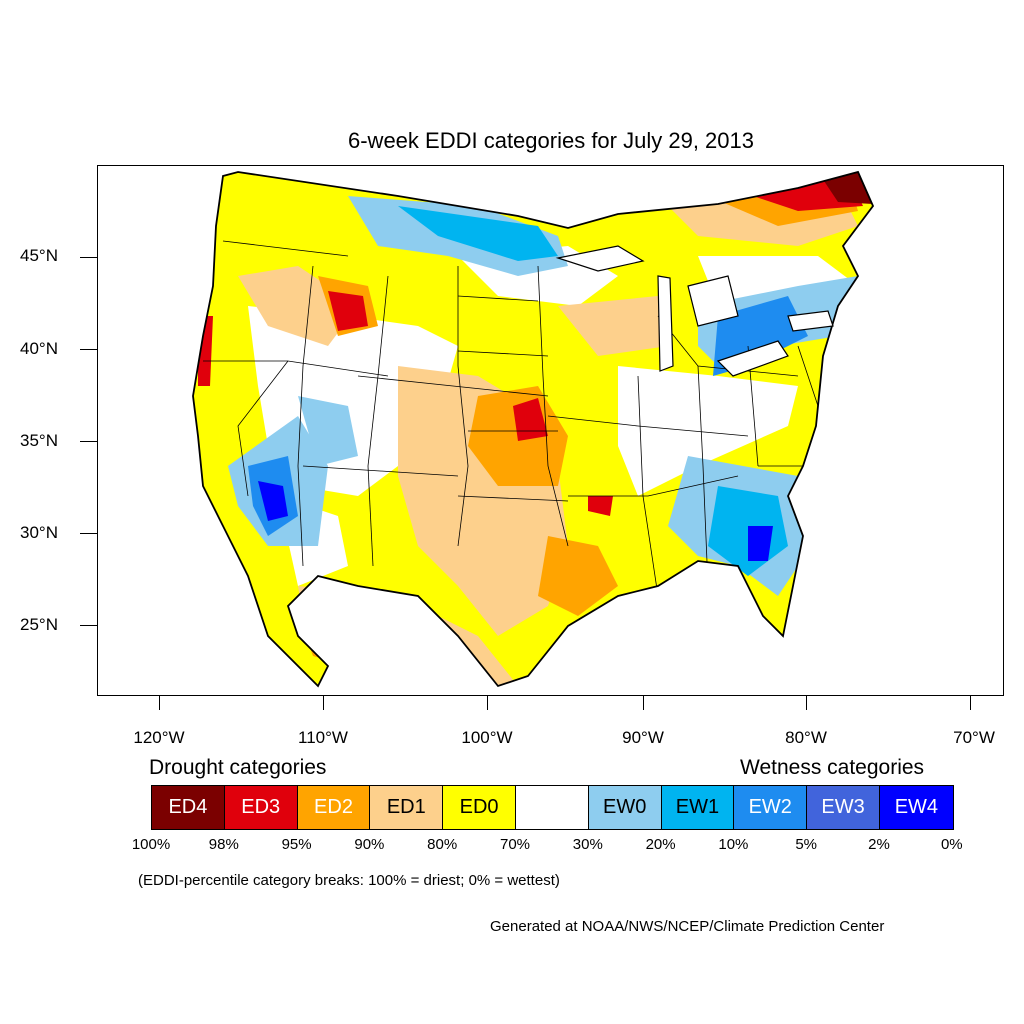 This screenshot has width=1024, height=1024. Describe the element at coordinates (188, 807) in the screenshot. I see `legend-cell-ed4: ED4` at that location.